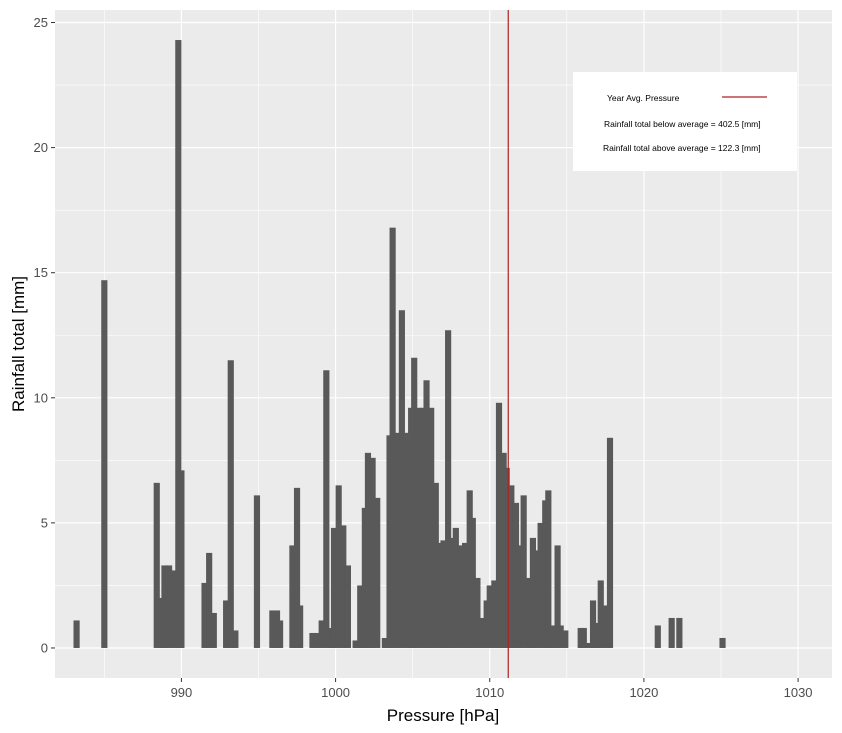  Describe the element at coordinates (44, 522) in the screenshot. I see `y-tick-label: 5` at that location.